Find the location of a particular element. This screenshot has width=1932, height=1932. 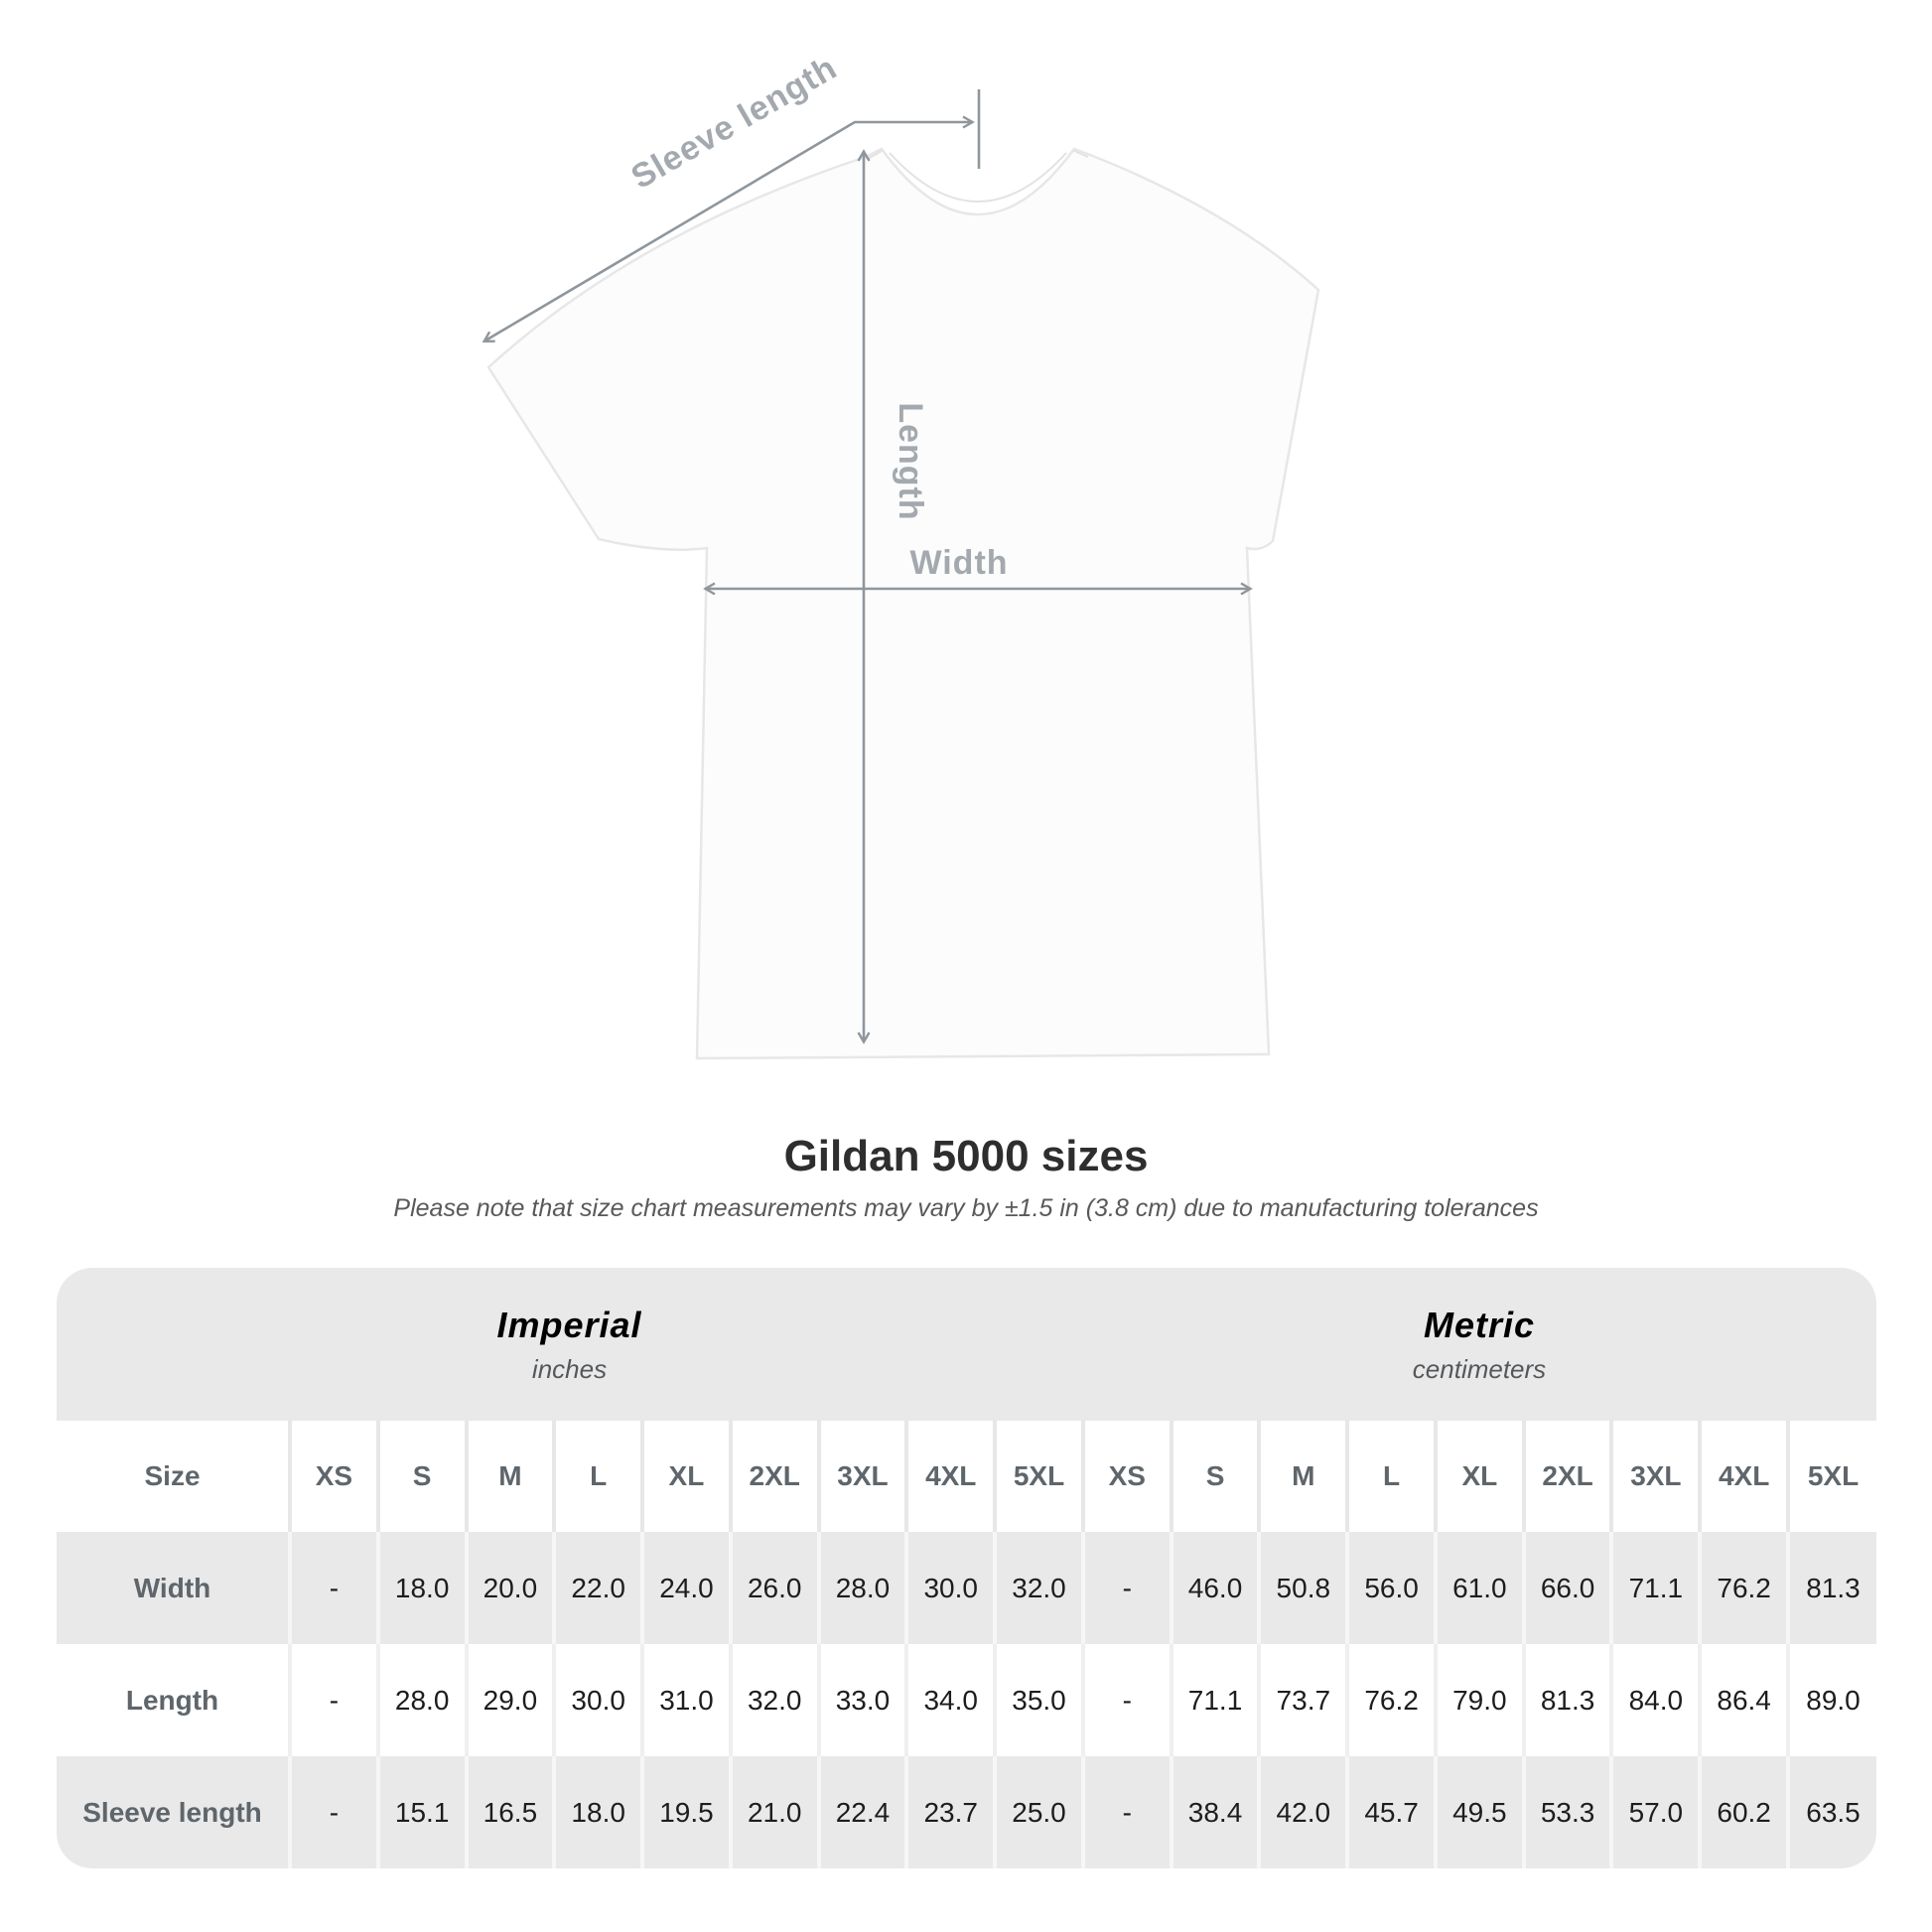

table-cell: 22.0 is located at coordinates (597, 1588).